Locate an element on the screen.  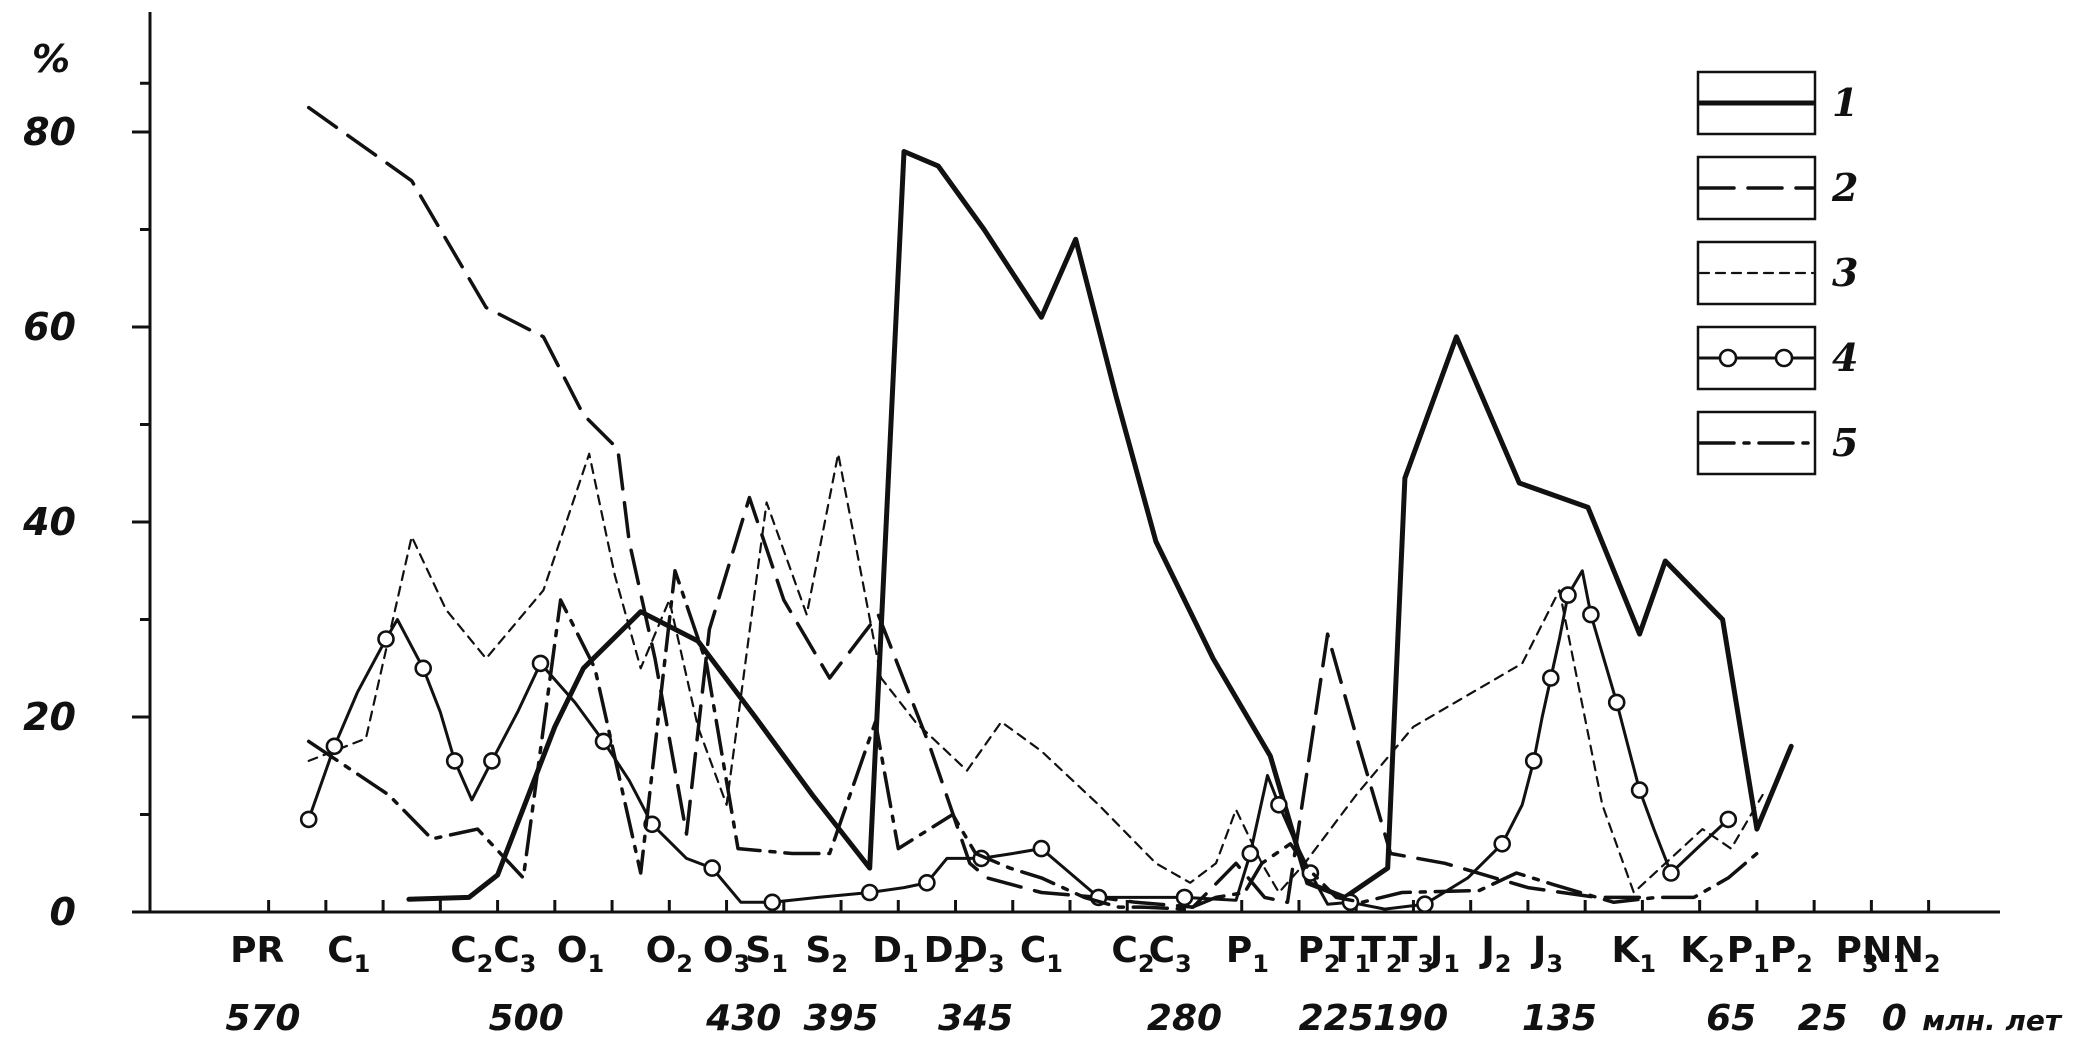
period-label: J1 is located at coordinates (1443, 954).